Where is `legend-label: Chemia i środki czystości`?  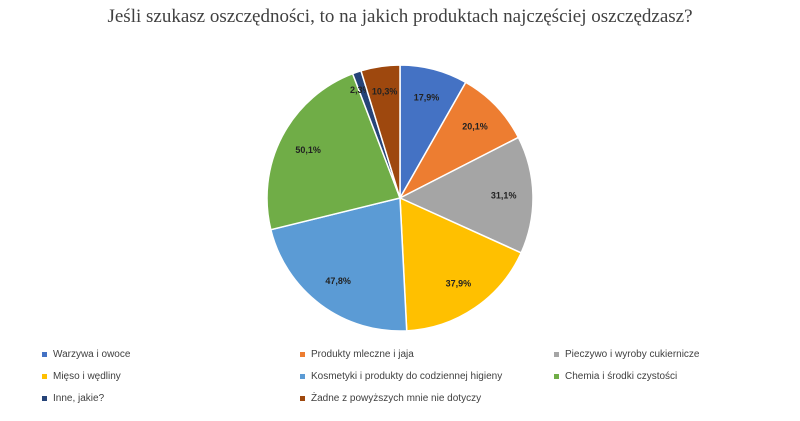 legend-label: Chemia i środki czystości is located at coordinates (621, 376).